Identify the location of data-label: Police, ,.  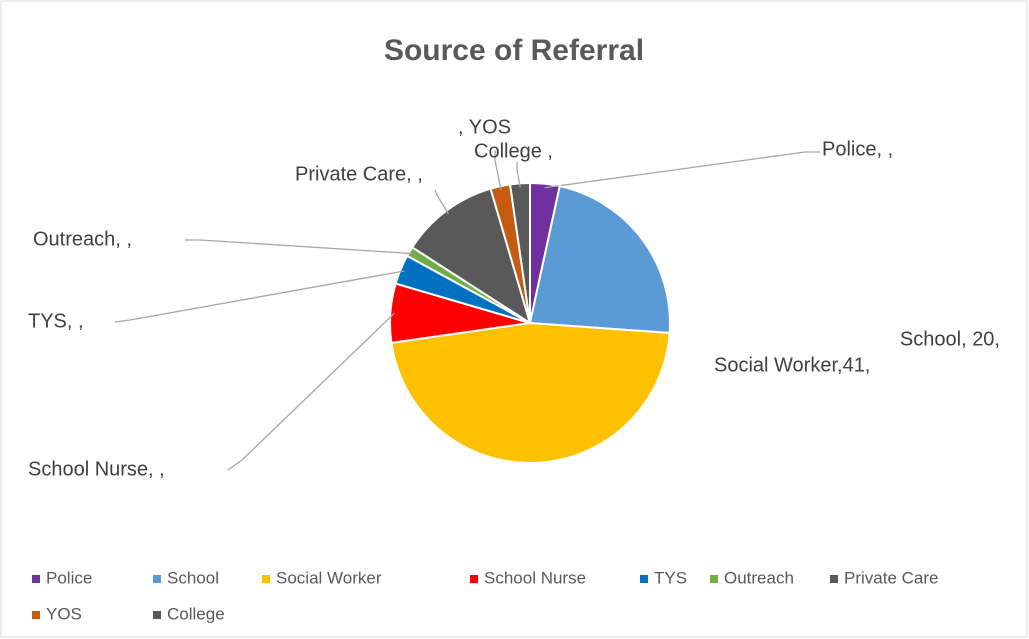
(857, 149).